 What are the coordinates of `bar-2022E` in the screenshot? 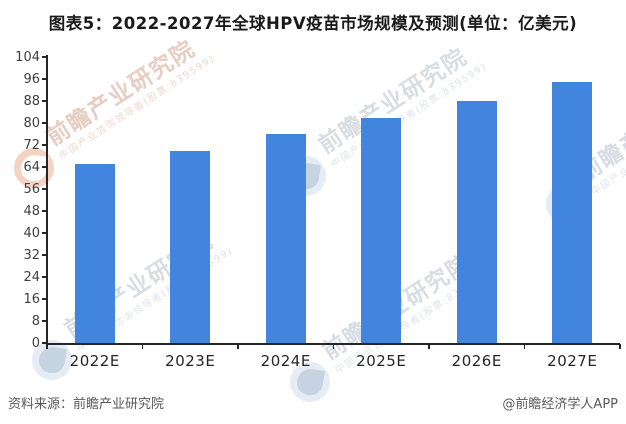 It's located at (94, 253).